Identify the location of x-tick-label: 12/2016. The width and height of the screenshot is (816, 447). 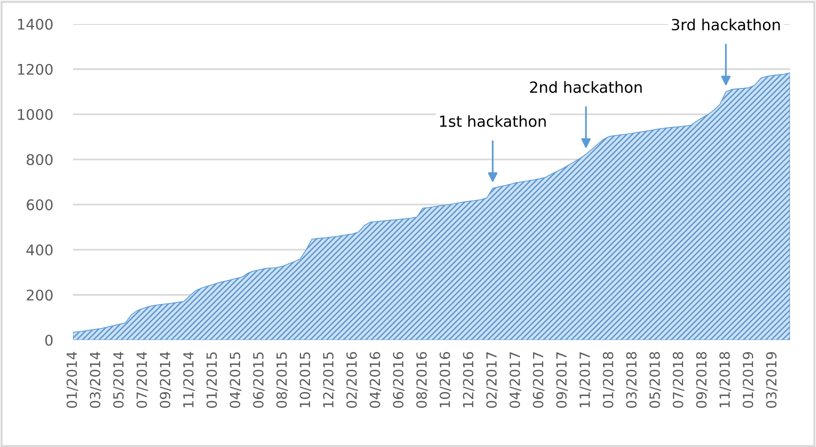
(468, 380).